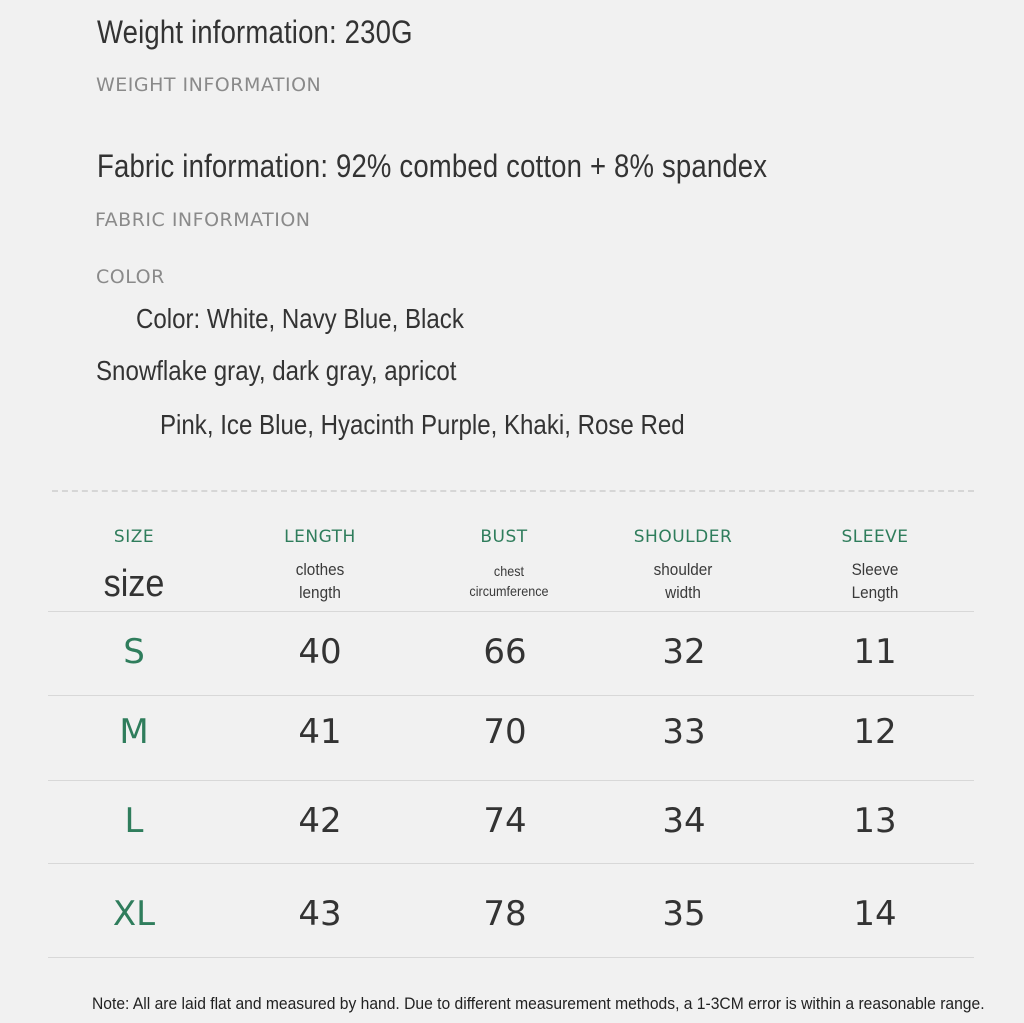  I want to click on length-cell: 40, so click(320, 652).